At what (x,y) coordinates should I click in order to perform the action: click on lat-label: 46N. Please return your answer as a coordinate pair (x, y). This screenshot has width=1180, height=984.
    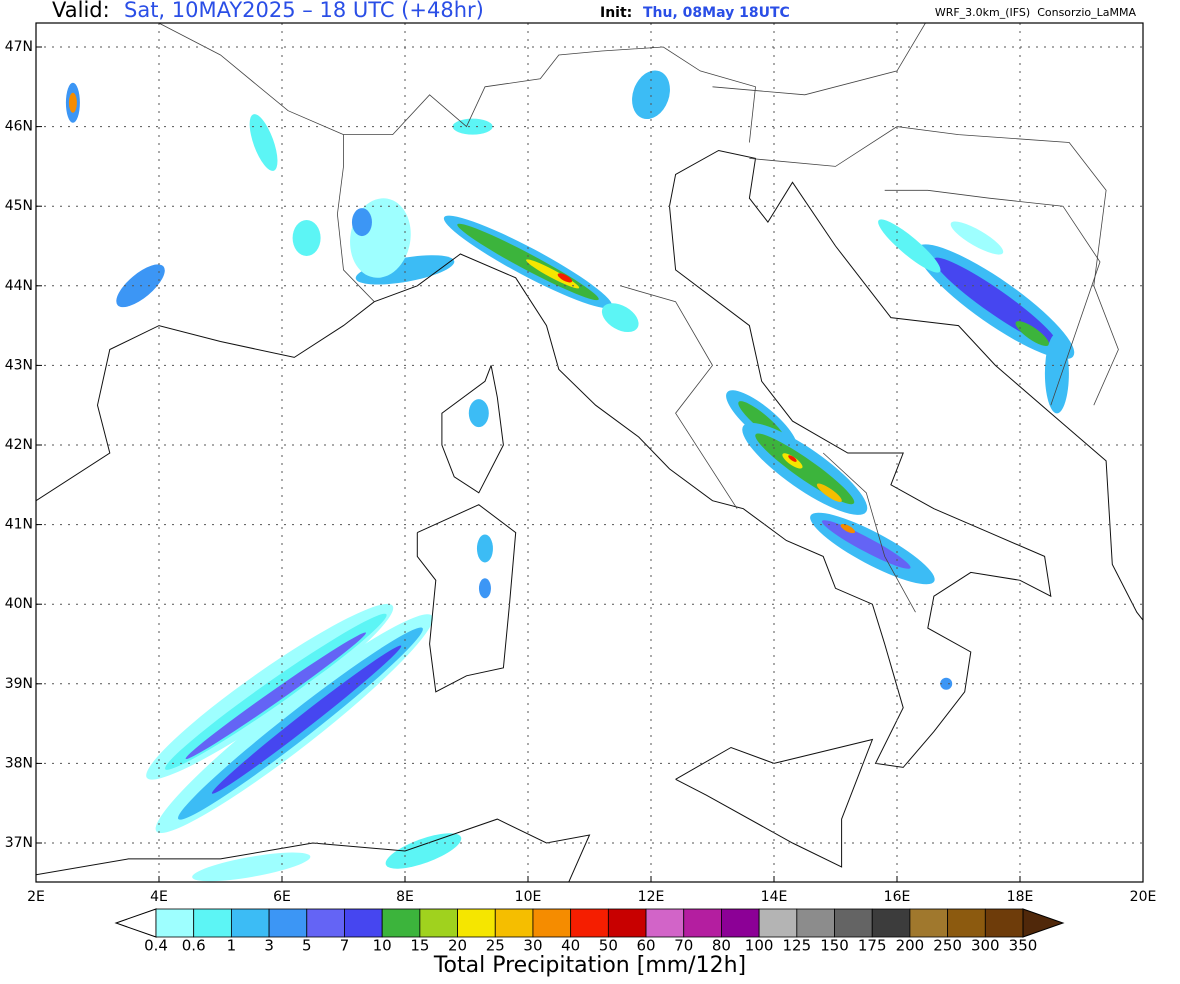
    Looking at the image, I should click on (19, 127).